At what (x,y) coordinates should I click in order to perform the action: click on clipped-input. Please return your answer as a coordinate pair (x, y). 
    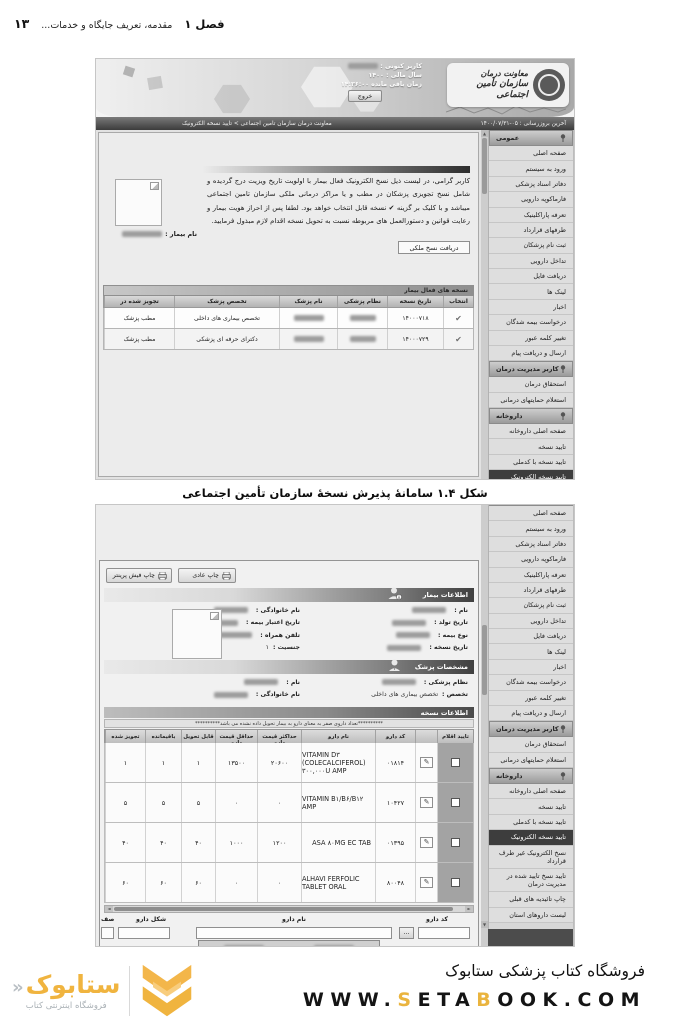
    Looking at the image, I should click on (107, 933).